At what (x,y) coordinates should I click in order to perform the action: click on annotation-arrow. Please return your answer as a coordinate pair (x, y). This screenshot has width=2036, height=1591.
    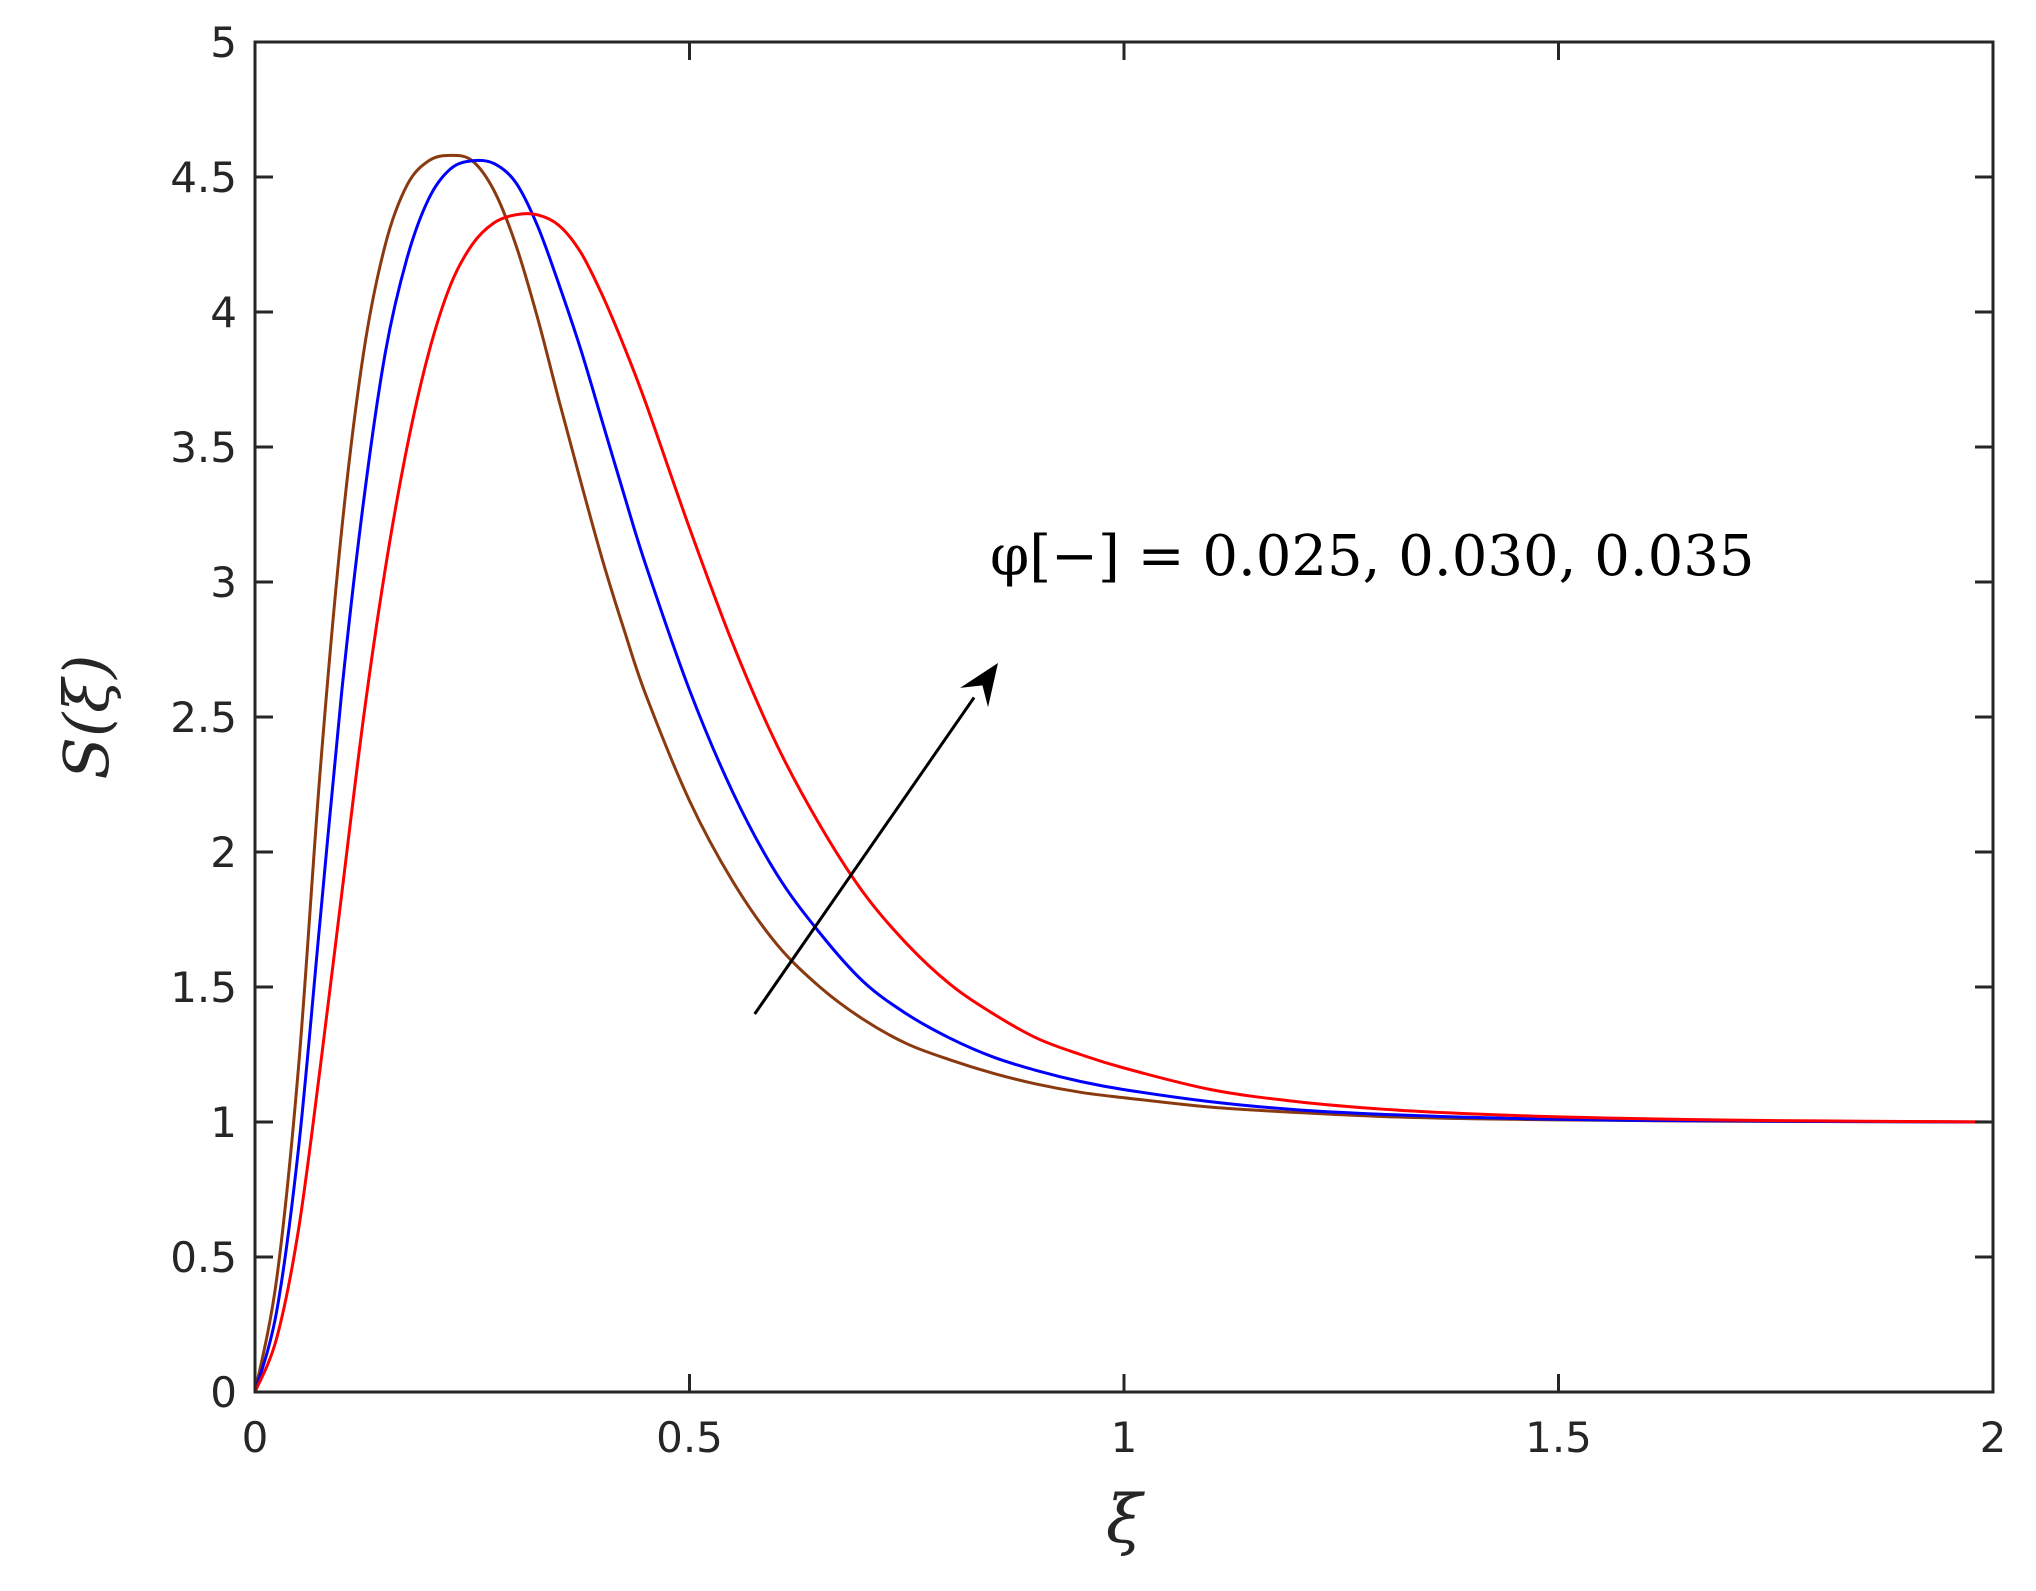
    Looking at the image, I should click on (875, 839).